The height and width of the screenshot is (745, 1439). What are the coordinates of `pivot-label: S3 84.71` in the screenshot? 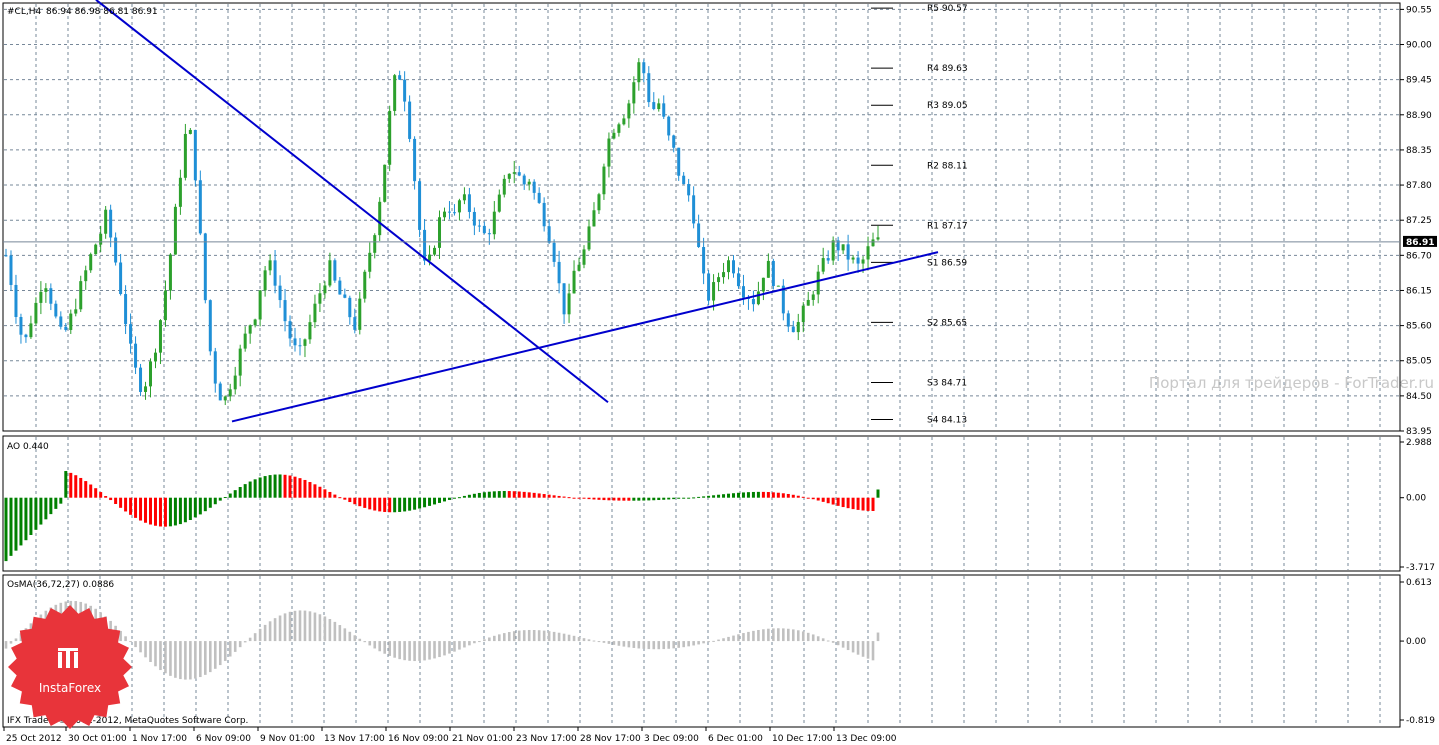 It's located at (947, 383).